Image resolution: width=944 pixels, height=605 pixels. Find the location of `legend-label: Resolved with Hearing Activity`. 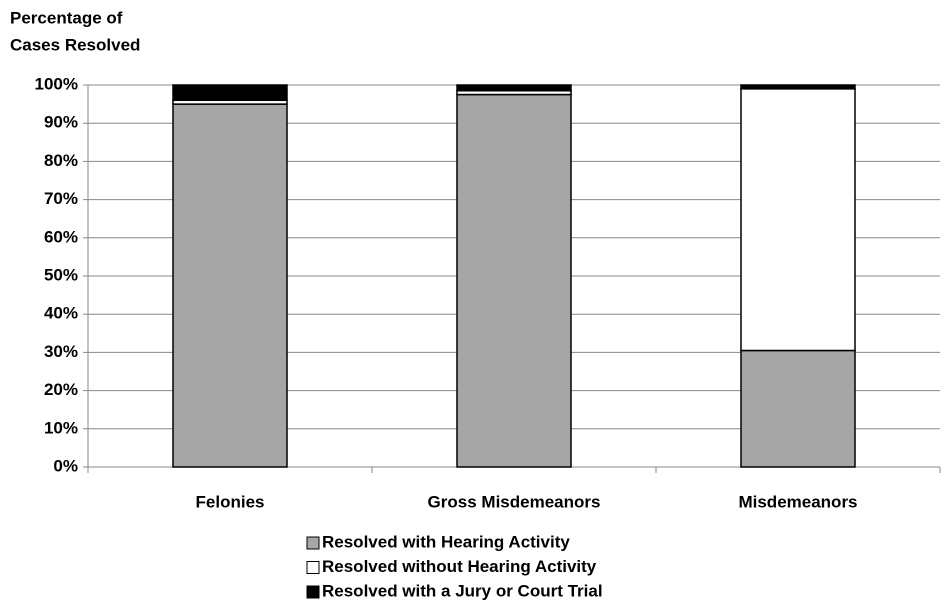

legend-label: Resolved with Hearing Activity is located at coordinates (446, 541).